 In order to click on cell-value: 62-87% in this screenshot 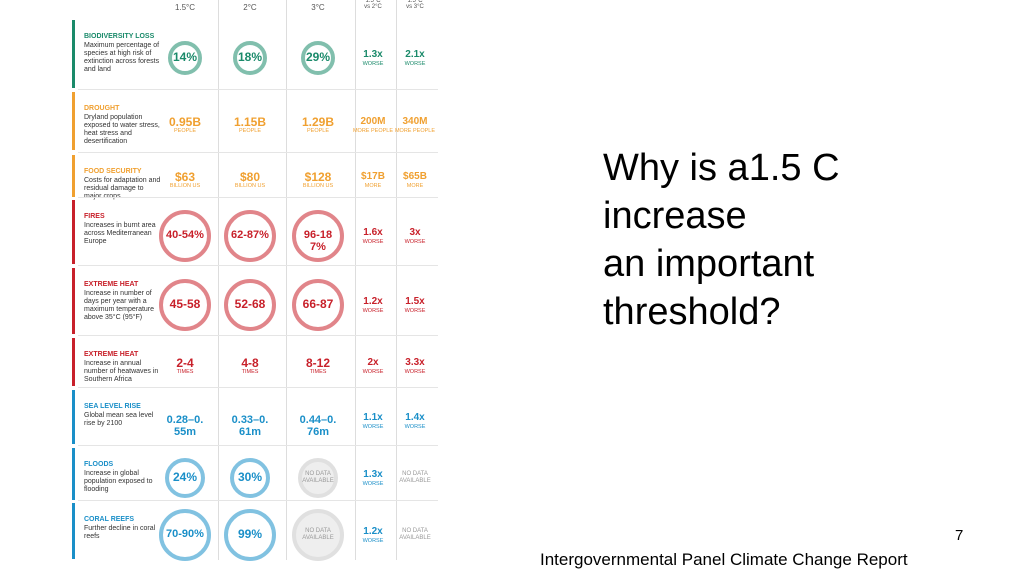, I will do `click(250, 235)`.